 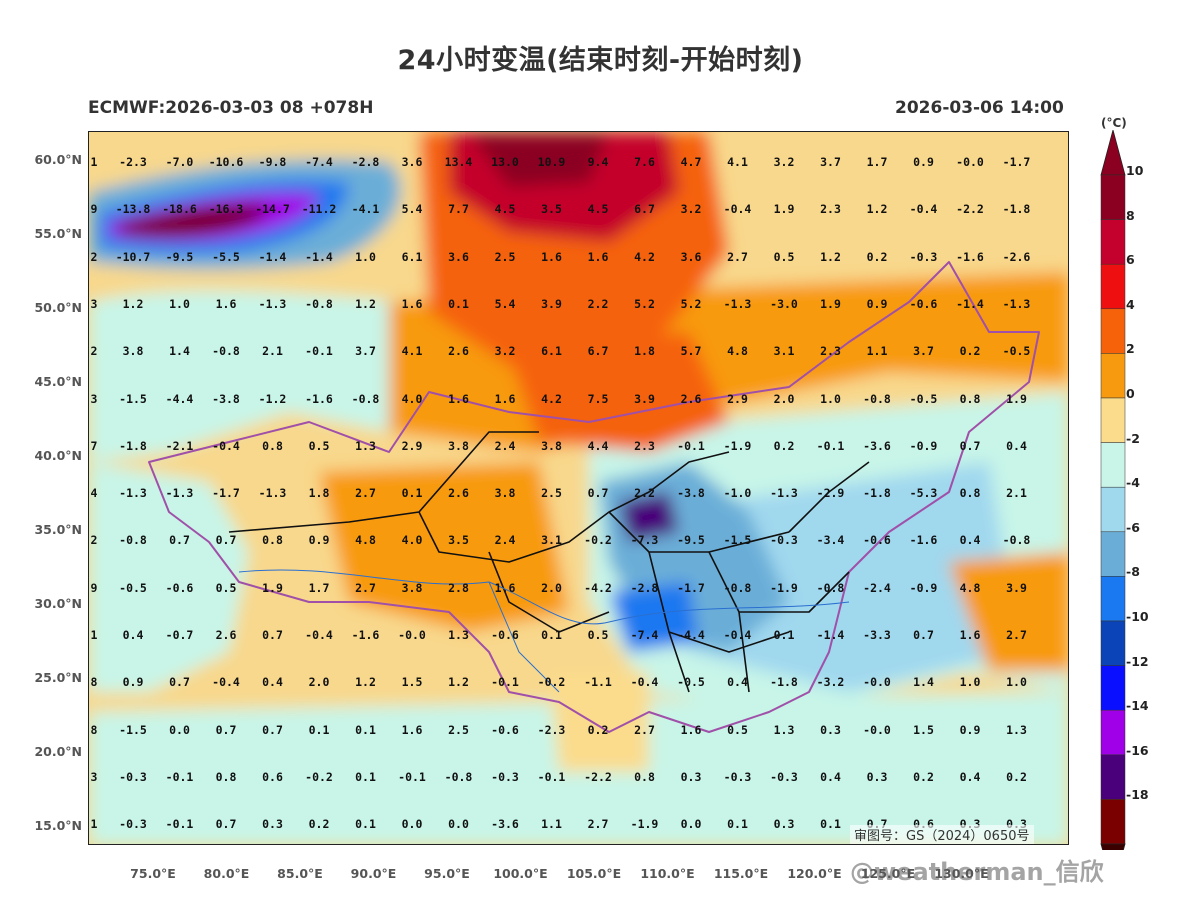 What do you see at coordinates (877, 162) in the screenshot?
I see `grid-value: 1.7` at bounding box center [877, 162].